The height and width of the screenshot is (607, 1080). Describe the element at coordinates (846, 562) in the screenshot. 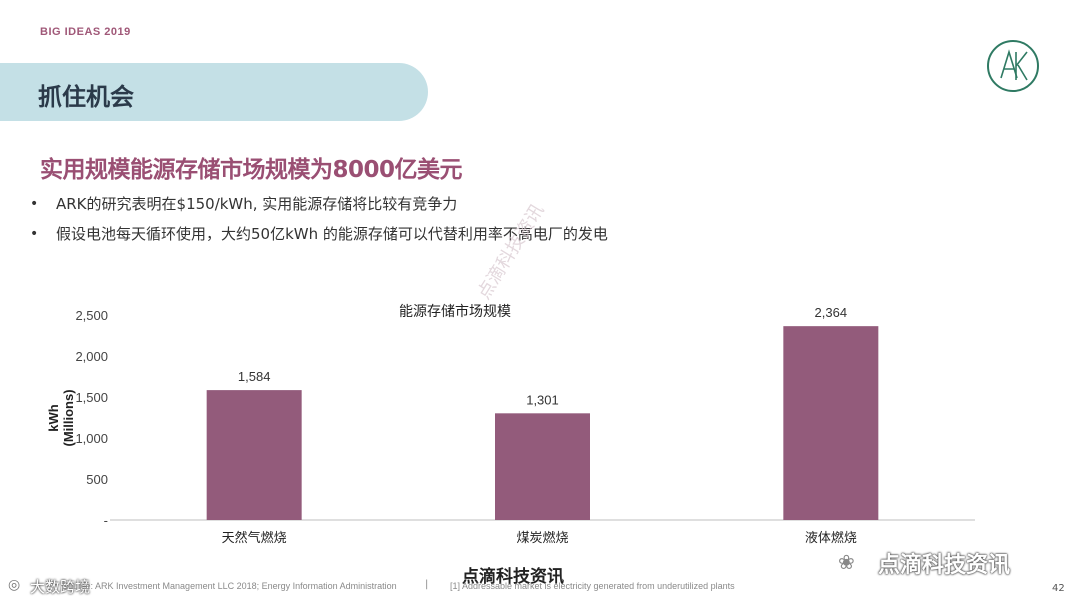

I see `wechat-icon: ❀` at that location.